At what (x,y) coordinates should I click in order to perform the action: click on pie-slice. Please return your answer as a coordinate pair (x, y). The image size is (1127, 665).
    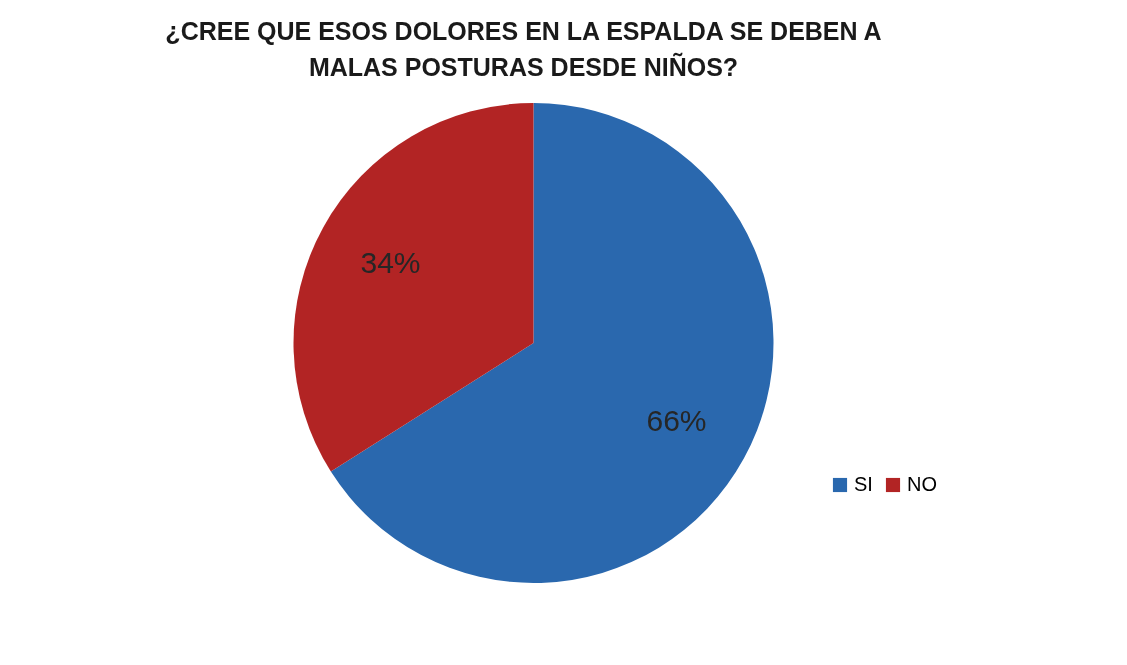
    Looking at the image, I should click on (413, 287).